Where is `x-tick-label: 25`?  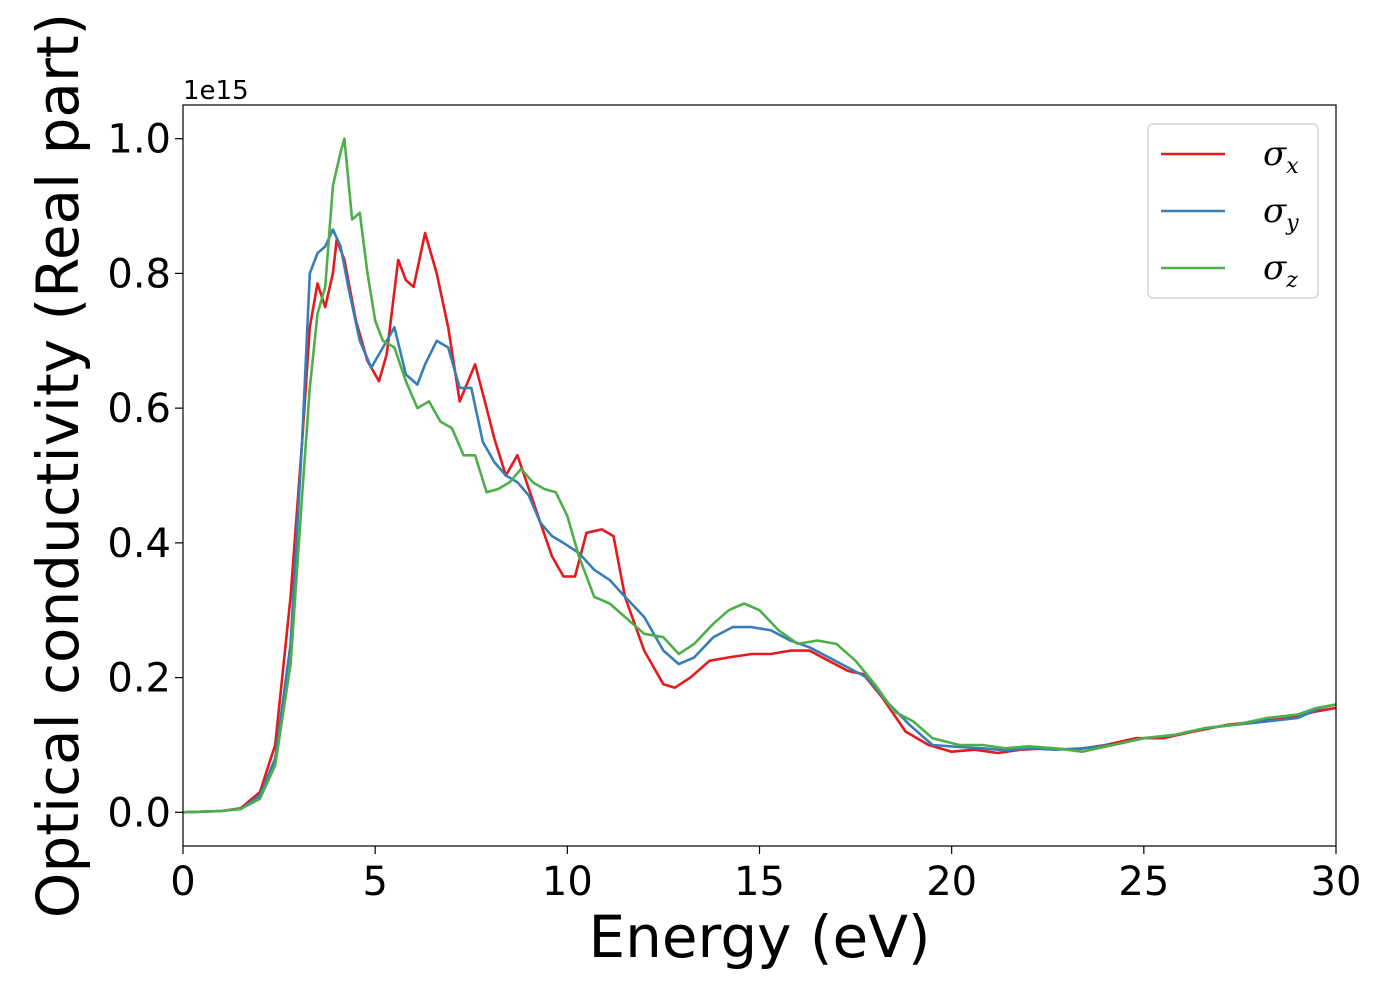
x-tick-label: 25 is located at coordinates (1143, 882).